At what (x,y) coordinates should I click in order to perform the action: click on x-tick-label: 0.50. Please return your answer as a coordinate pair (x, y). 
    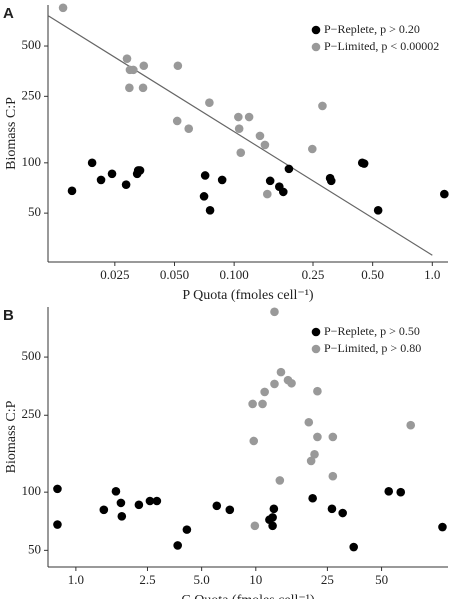
    Looking at the image, I should click on (372, 274).